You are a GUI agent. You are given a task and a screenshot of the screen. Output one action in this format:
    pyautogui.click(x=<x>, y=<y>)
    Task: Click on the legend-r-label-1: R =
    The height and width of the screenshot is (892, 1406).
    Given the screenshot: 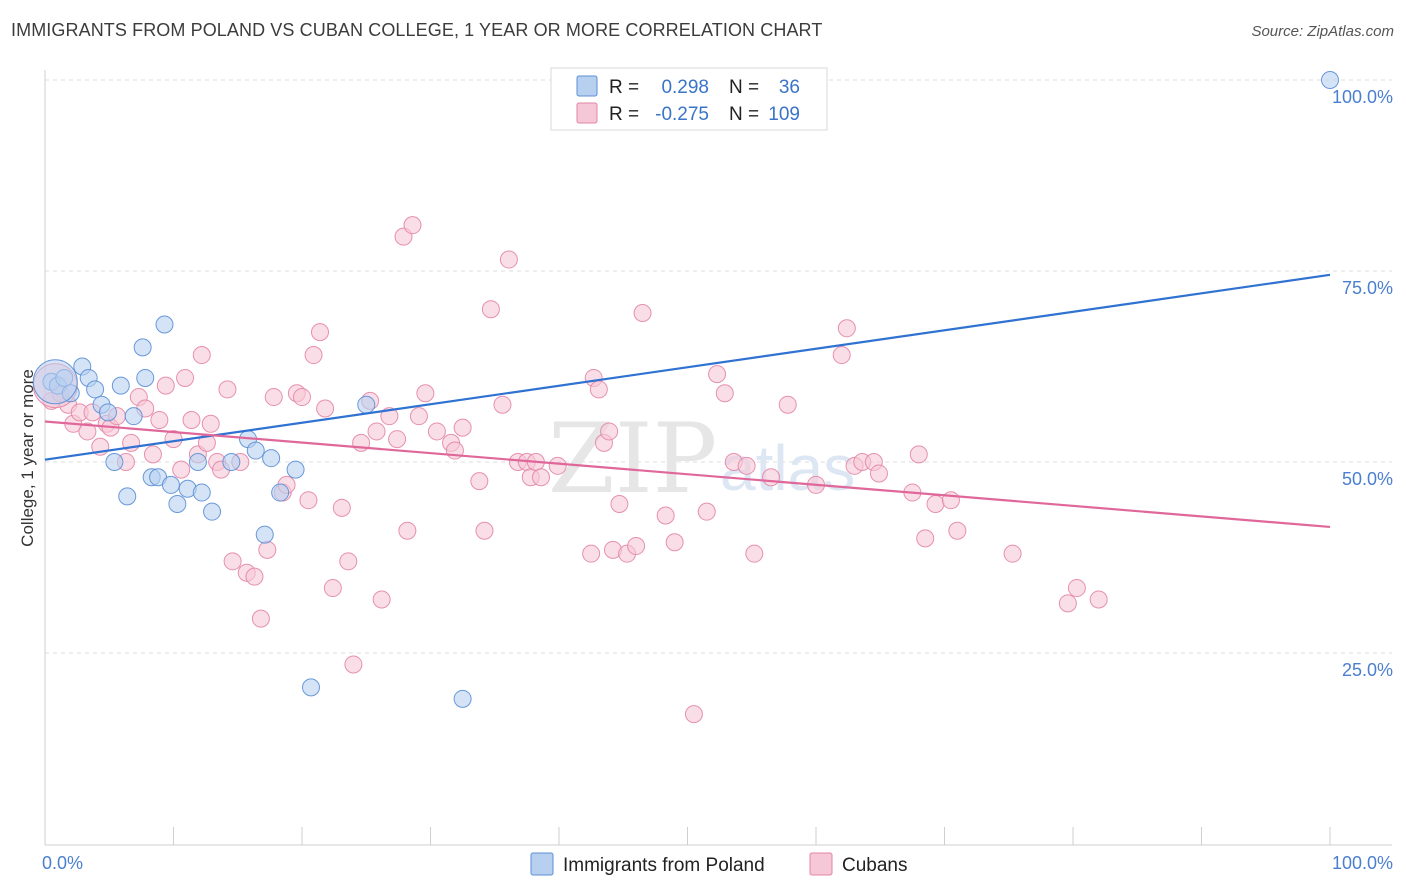 What is the action you would take?
    pyautogui.click(x=624, y=87)
    